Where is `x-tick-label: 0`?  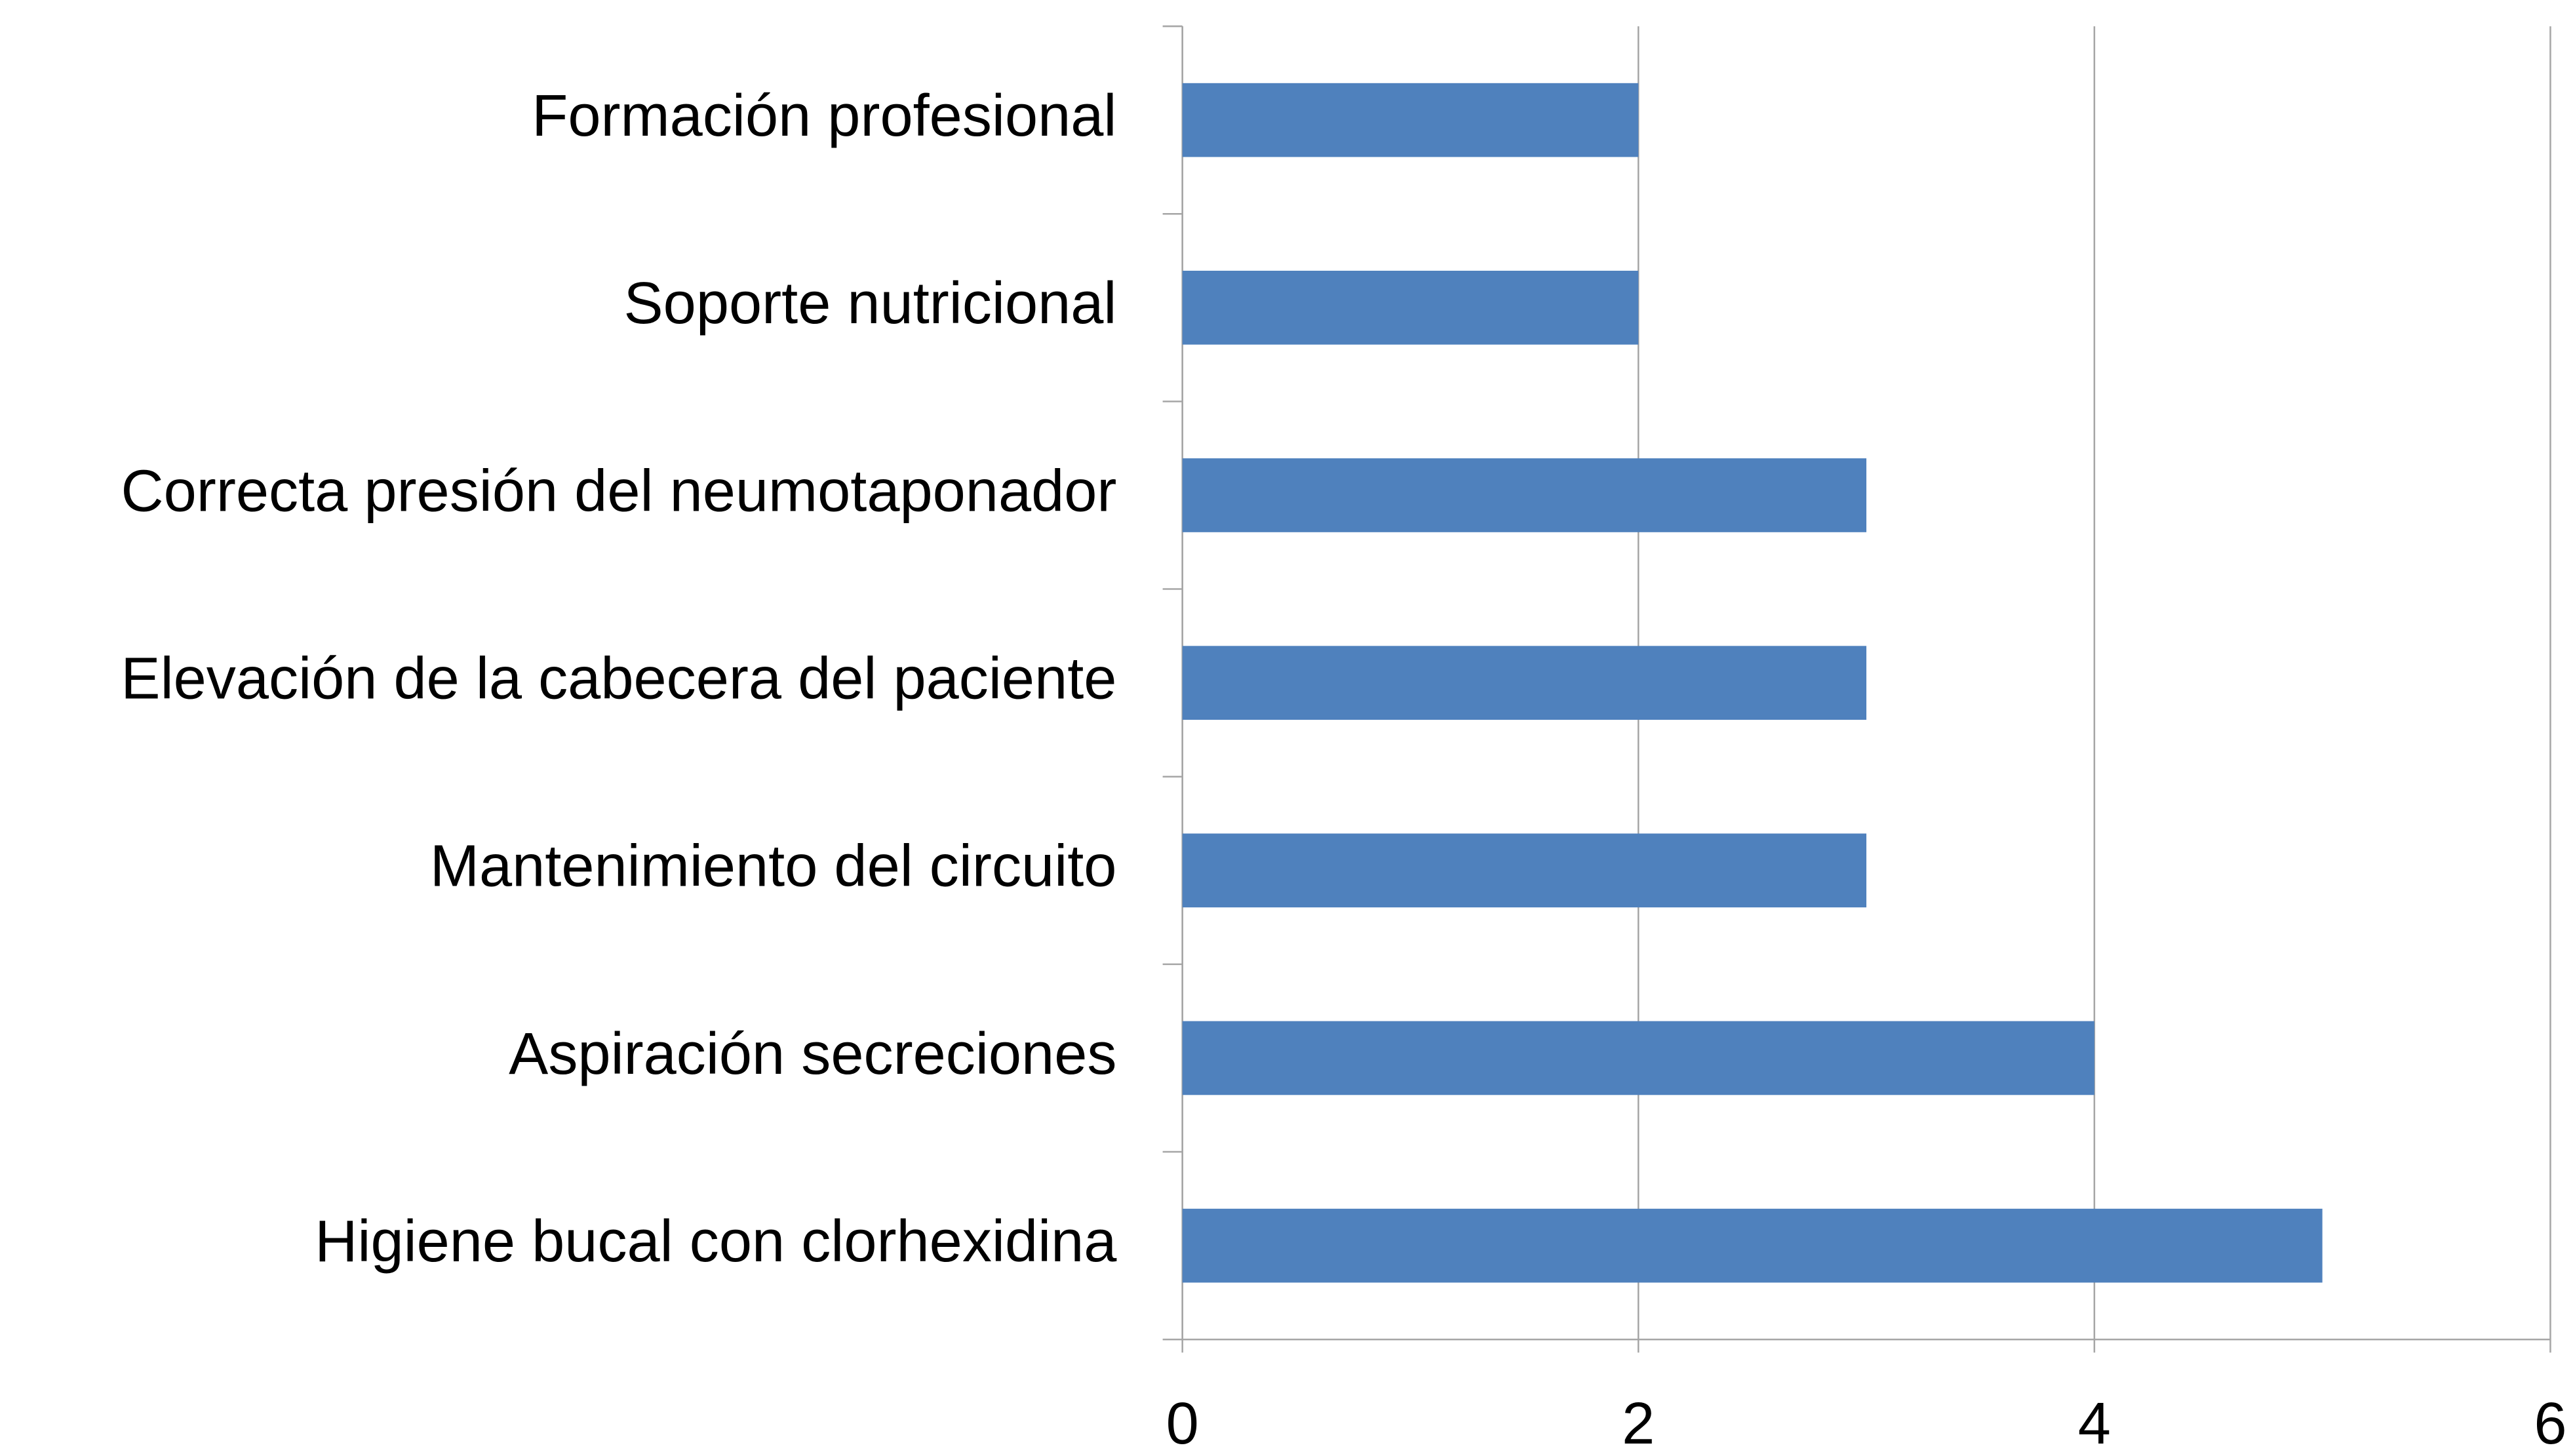 x-tick-label: 0 is located at coordinates (1182, 1423).